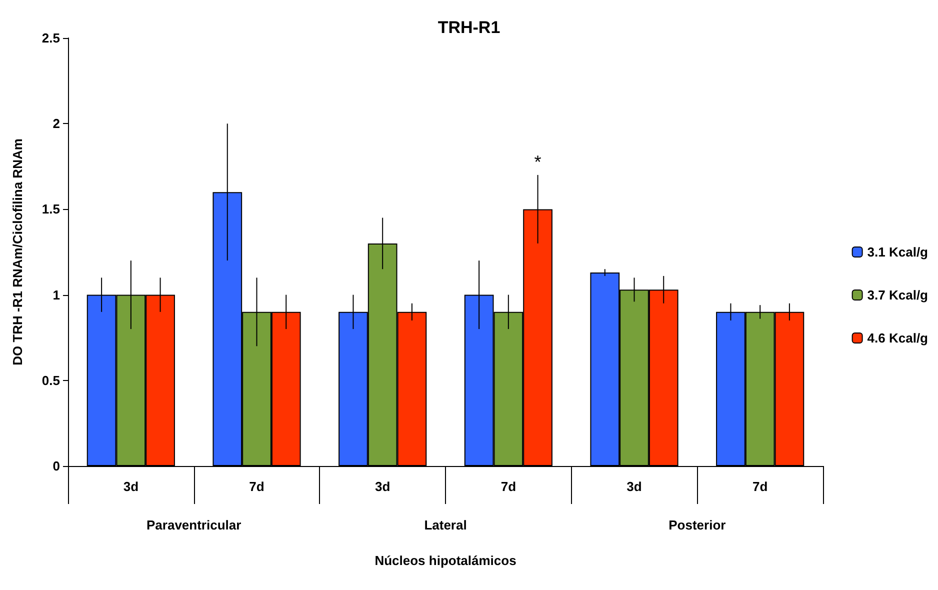  What do you see at coordinates (445, 560) in the screenshot?
I see `x-axis-title: Núcleos hipotalámicos` at bounding box center [445, 560].